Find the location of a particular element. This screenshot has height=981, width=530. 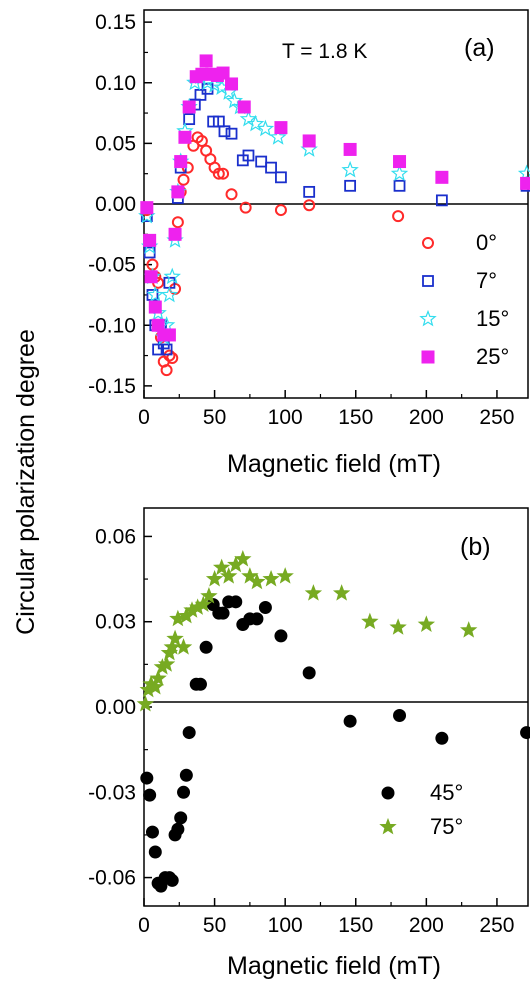

legend-a: 0° 7° 15° 25° is located at coordinates (464, 299).